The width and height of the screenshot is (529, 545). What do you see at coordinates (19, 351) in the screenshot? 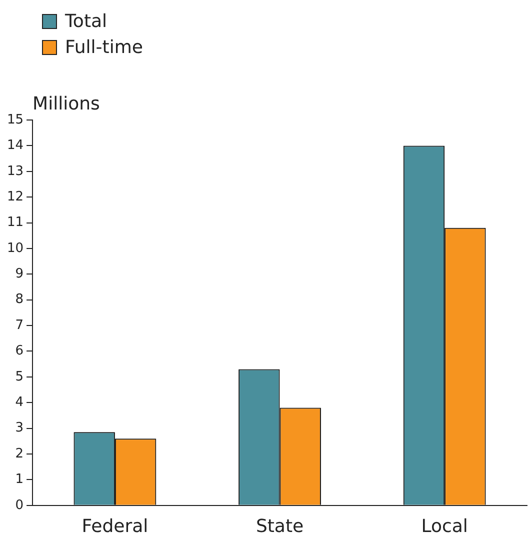
I see `y-tick-label: 6` at bounding box center [19, 351].